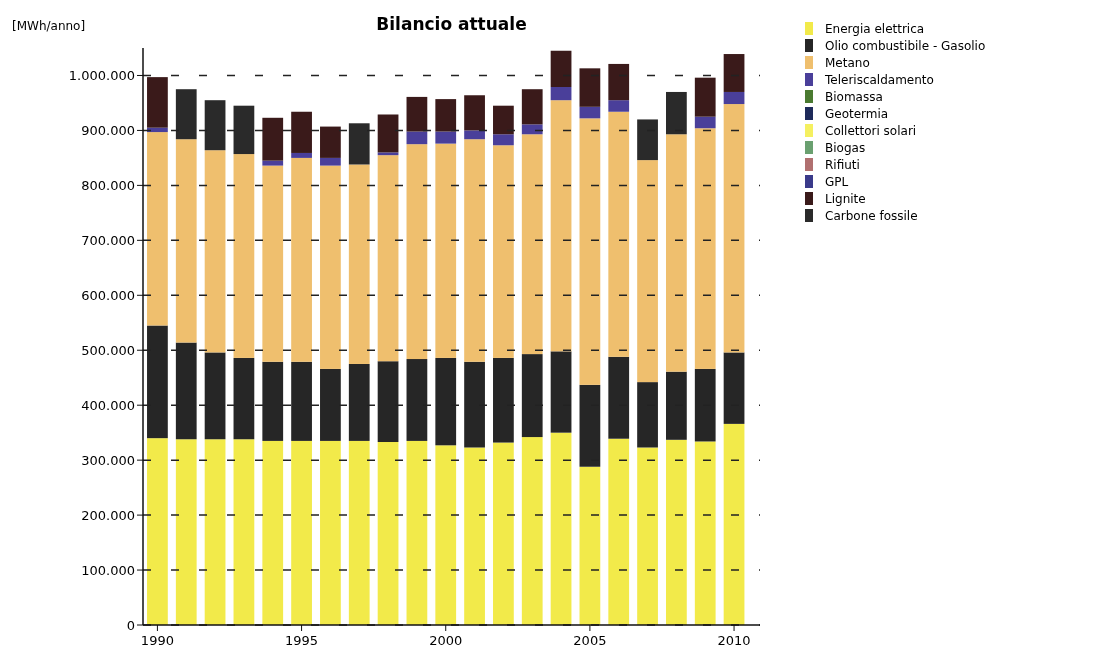  I want to click on y-tick-label: 1.000.000, so click(101, 76).